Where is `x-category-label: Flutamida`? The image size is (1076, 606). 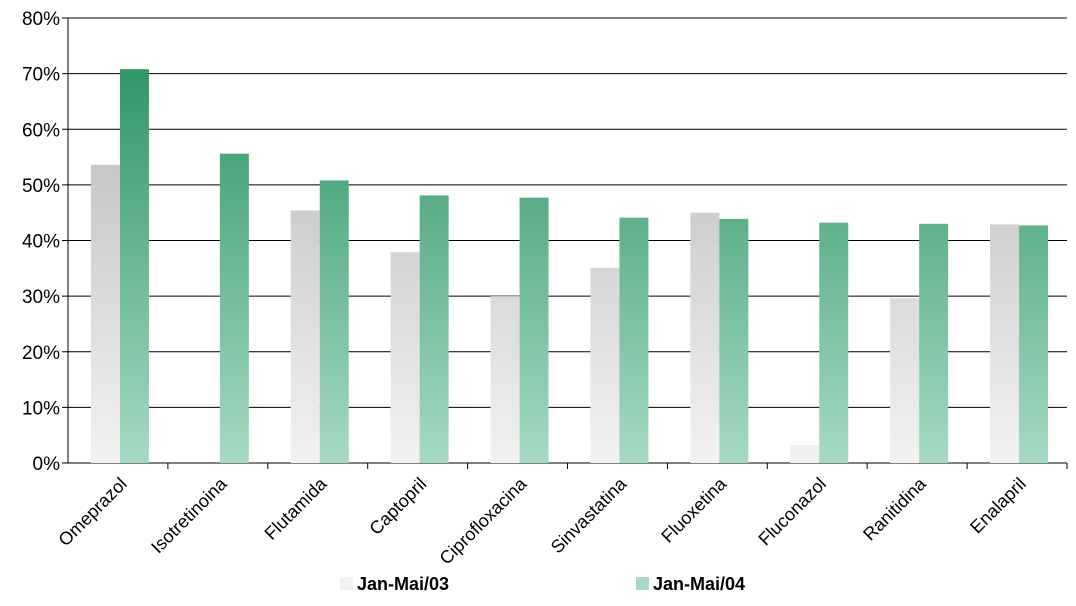
x-category-label: Flutamida is located at coordinates (296, 508).